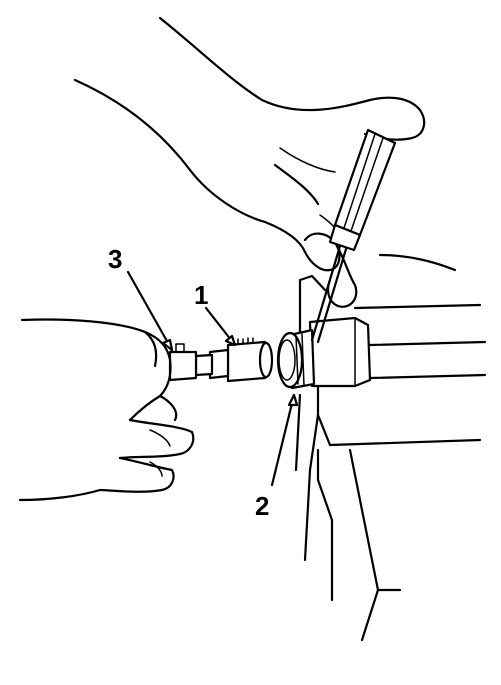  Describe the element at coordinates (230, 340) in the screenshot. I see `leader-1-arrowhead` at that location.